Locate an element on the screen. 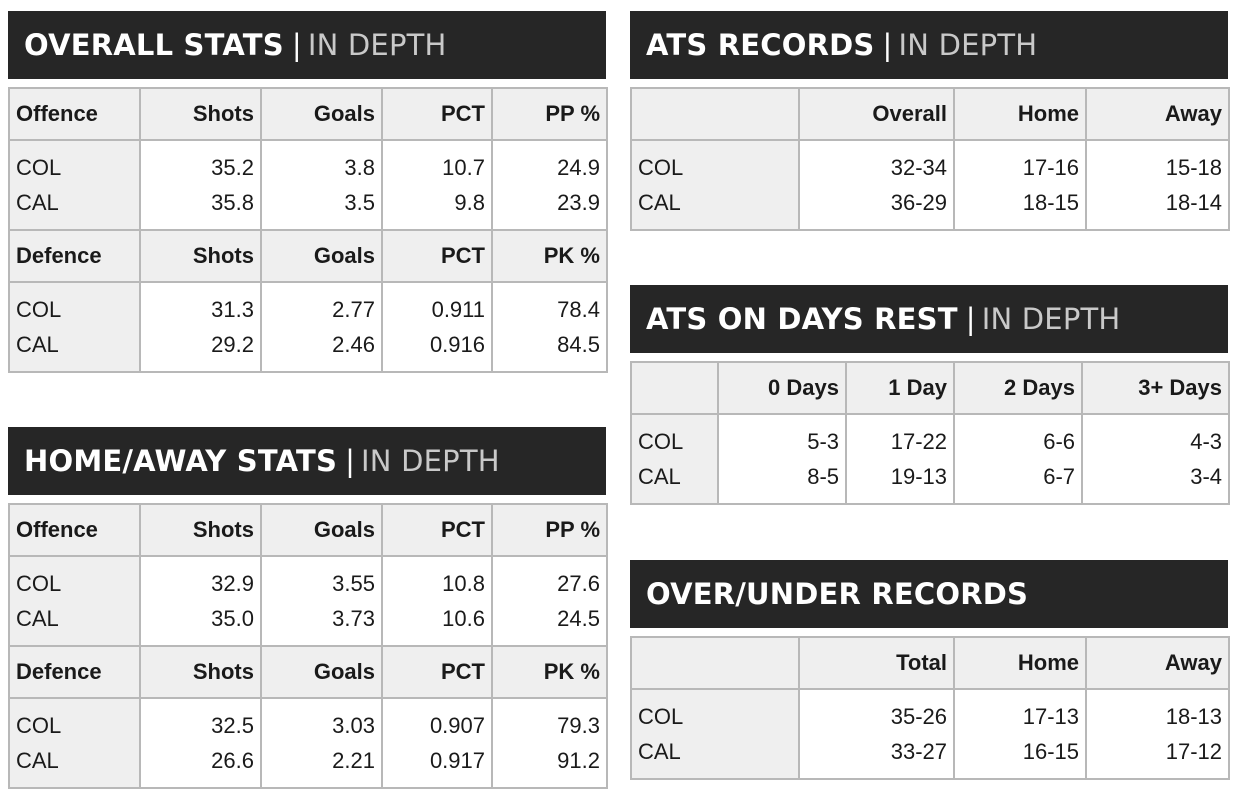 Image resolution: width=1240 pixels, height=800 pixels. record-value: 8-5 is located at coordinates (823, 476).